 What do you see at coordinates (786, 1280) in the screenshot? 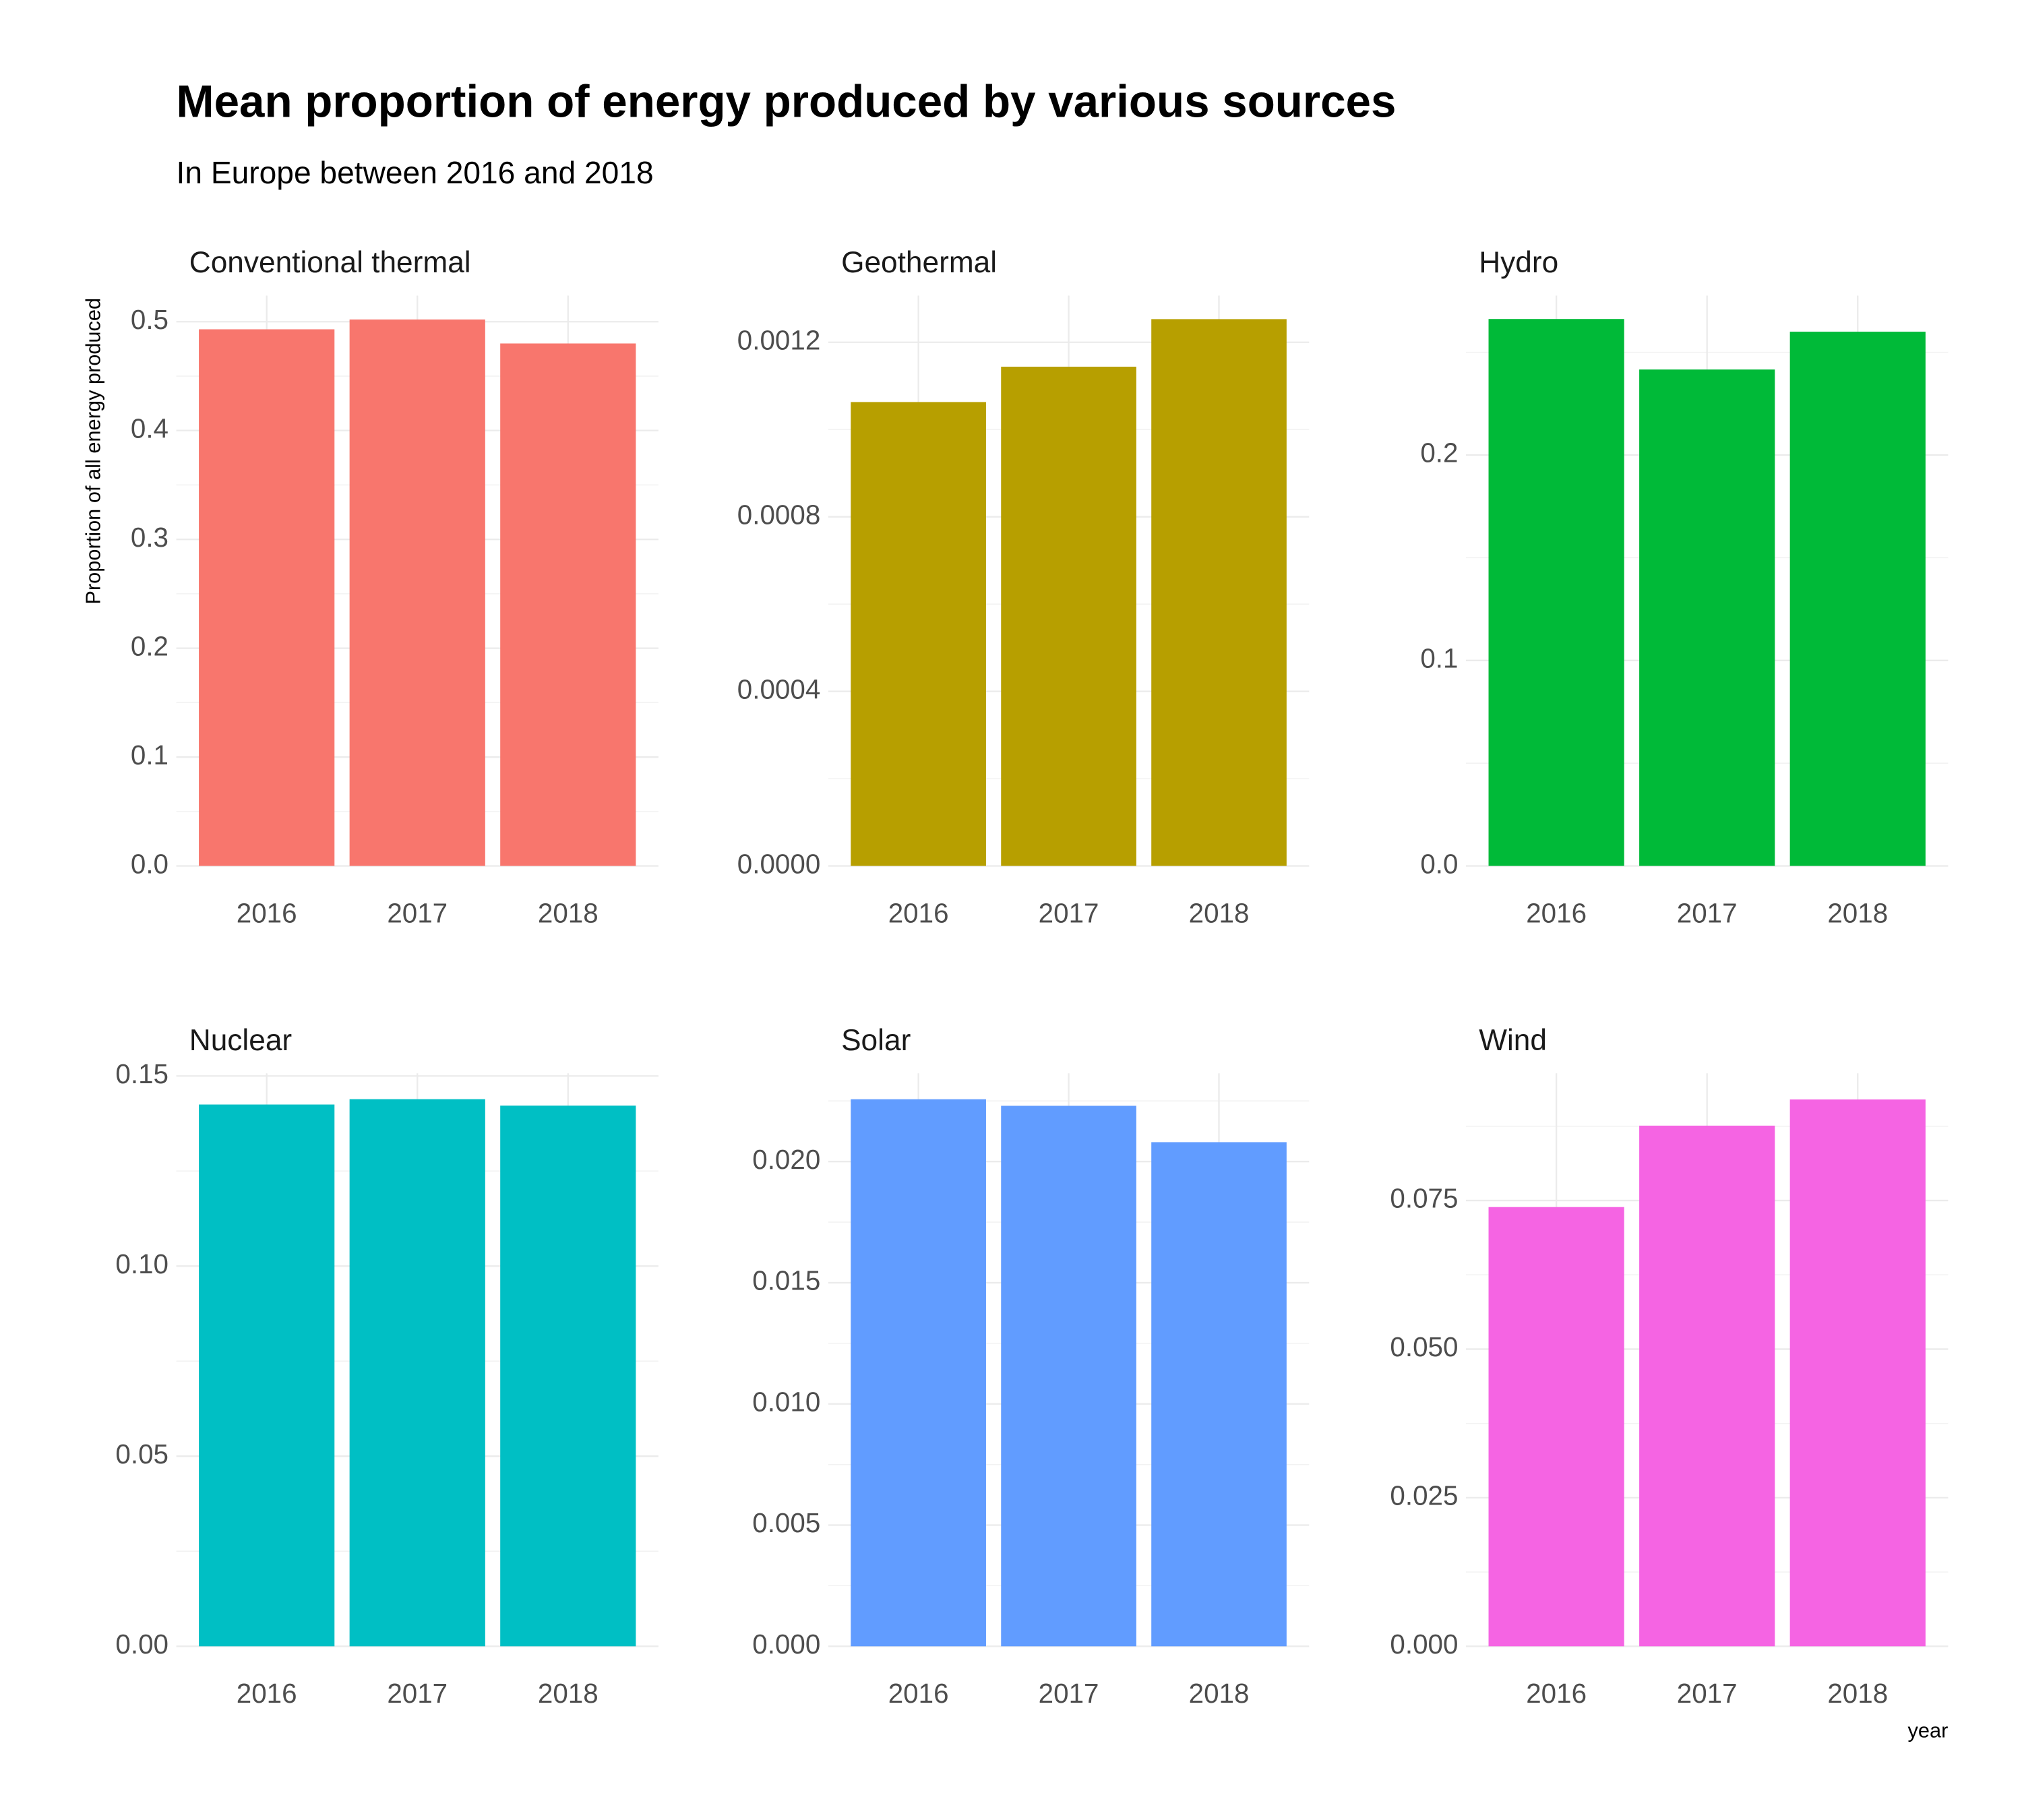
I see `y-tick-label: 0.015` at bounding box center [786, 1280].